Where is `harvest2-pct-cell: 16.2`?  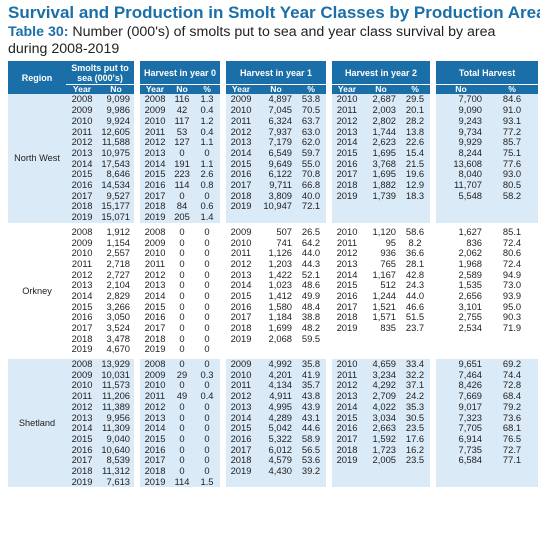
harvest2-pct-cell: 16.2 is located at coordinates (415, 450).